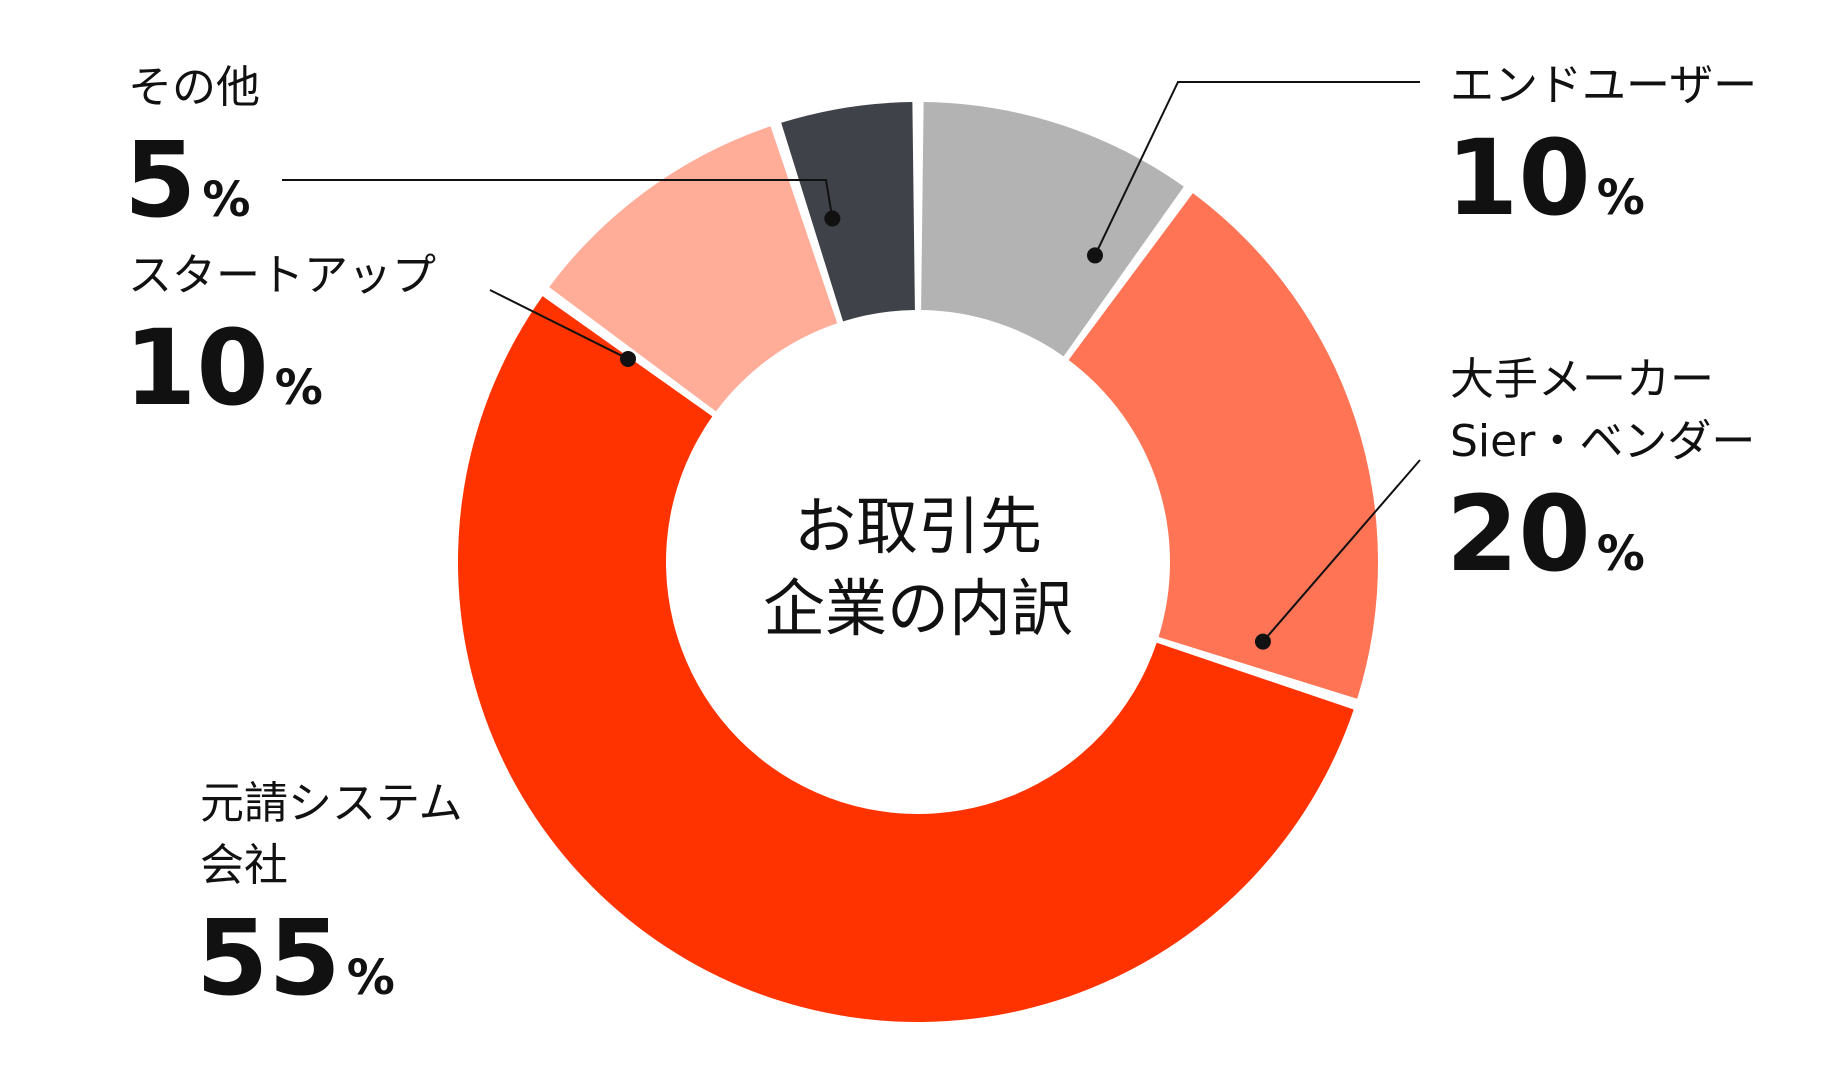 This screenshot has height=1090, width=1834. I want to click on slice-label-prime-system: 会社, so click(244, 865).